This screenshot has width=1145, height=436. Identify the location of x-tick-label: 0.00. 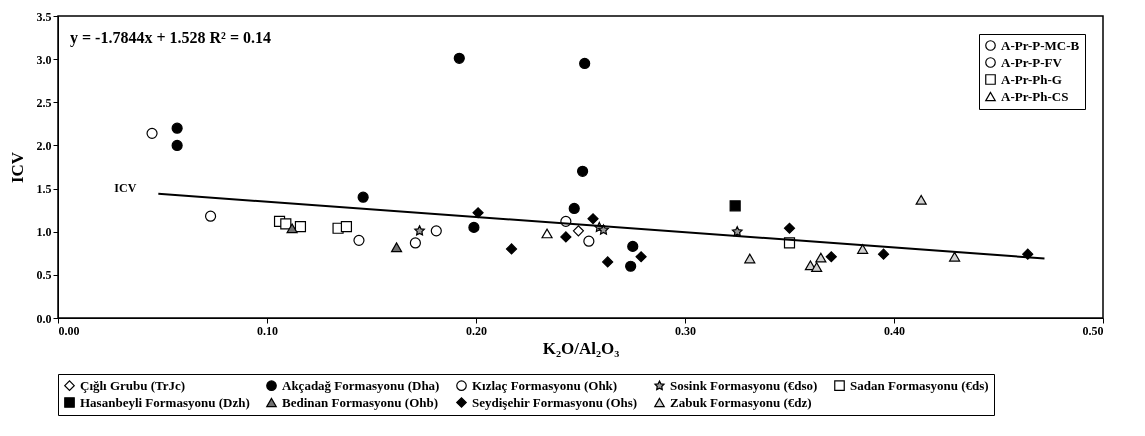
(69, 330).